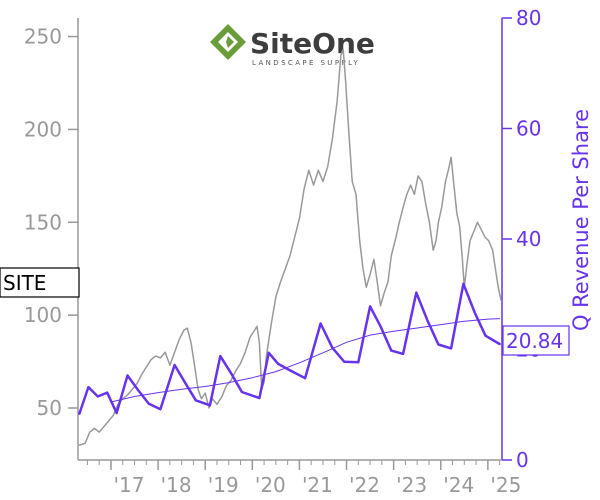  What do you see at coordinates (312, 43) in the screenshot?
I see `logo-name: SiteOne` at bounding box center [312, 43].